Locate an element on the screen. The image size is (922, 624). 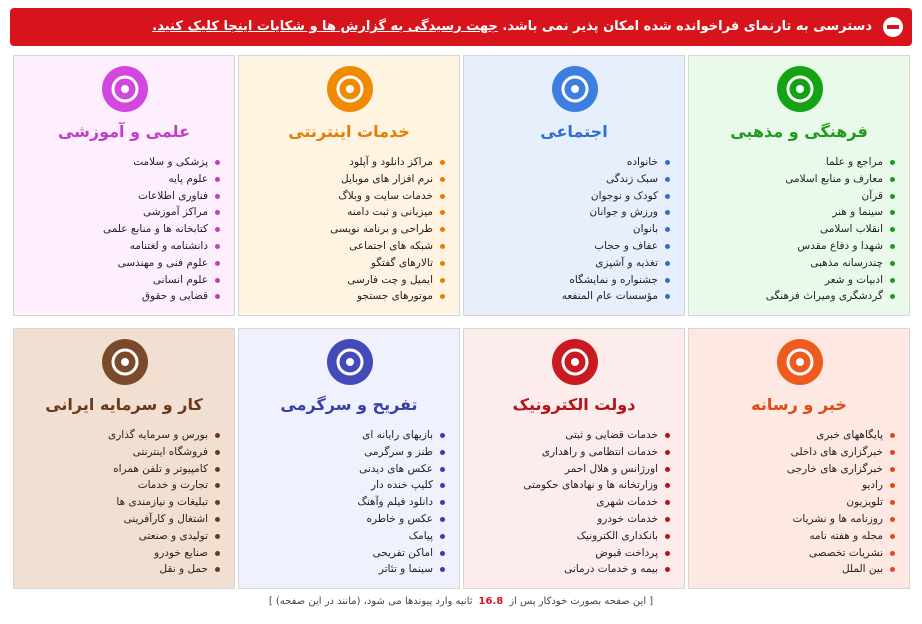
link-item: میزبانی و ثبت دامنه is located at coordinates (345, 212).